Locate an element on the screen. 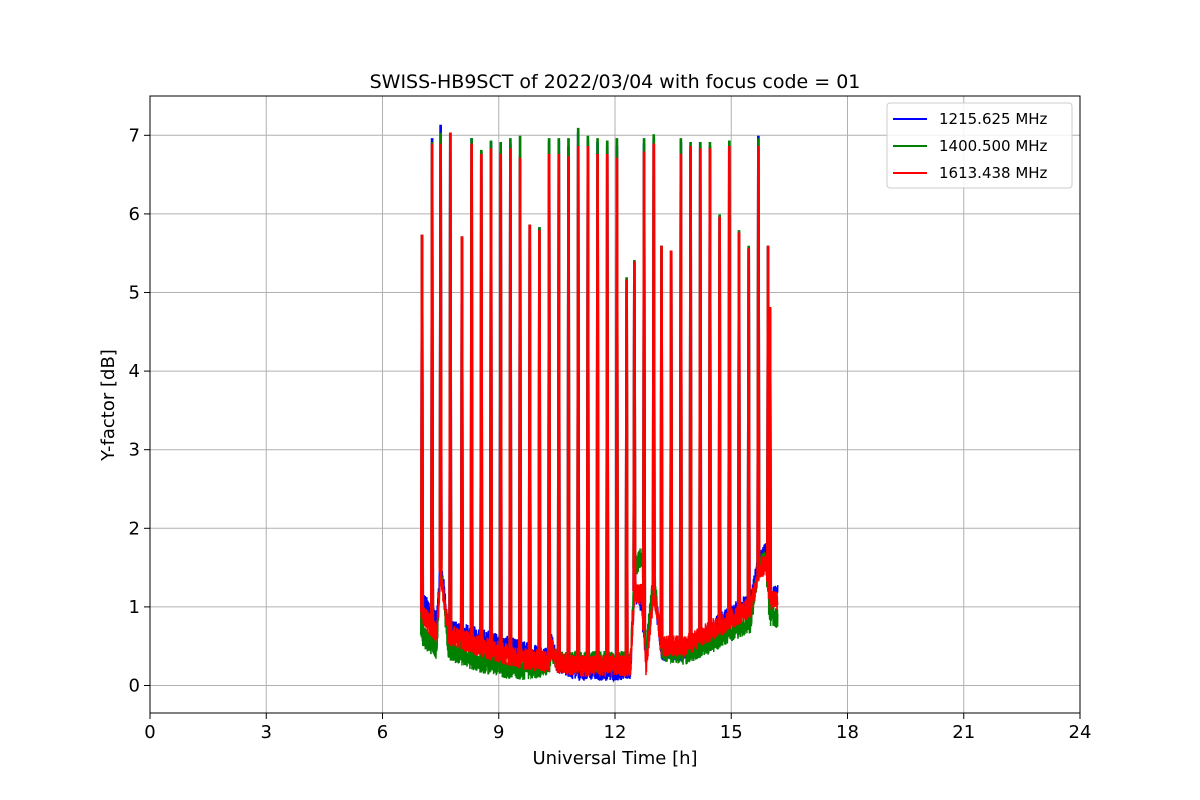 The image size is (1200, 800). y-tick-label: 4 is located at coordinates (134, 371).